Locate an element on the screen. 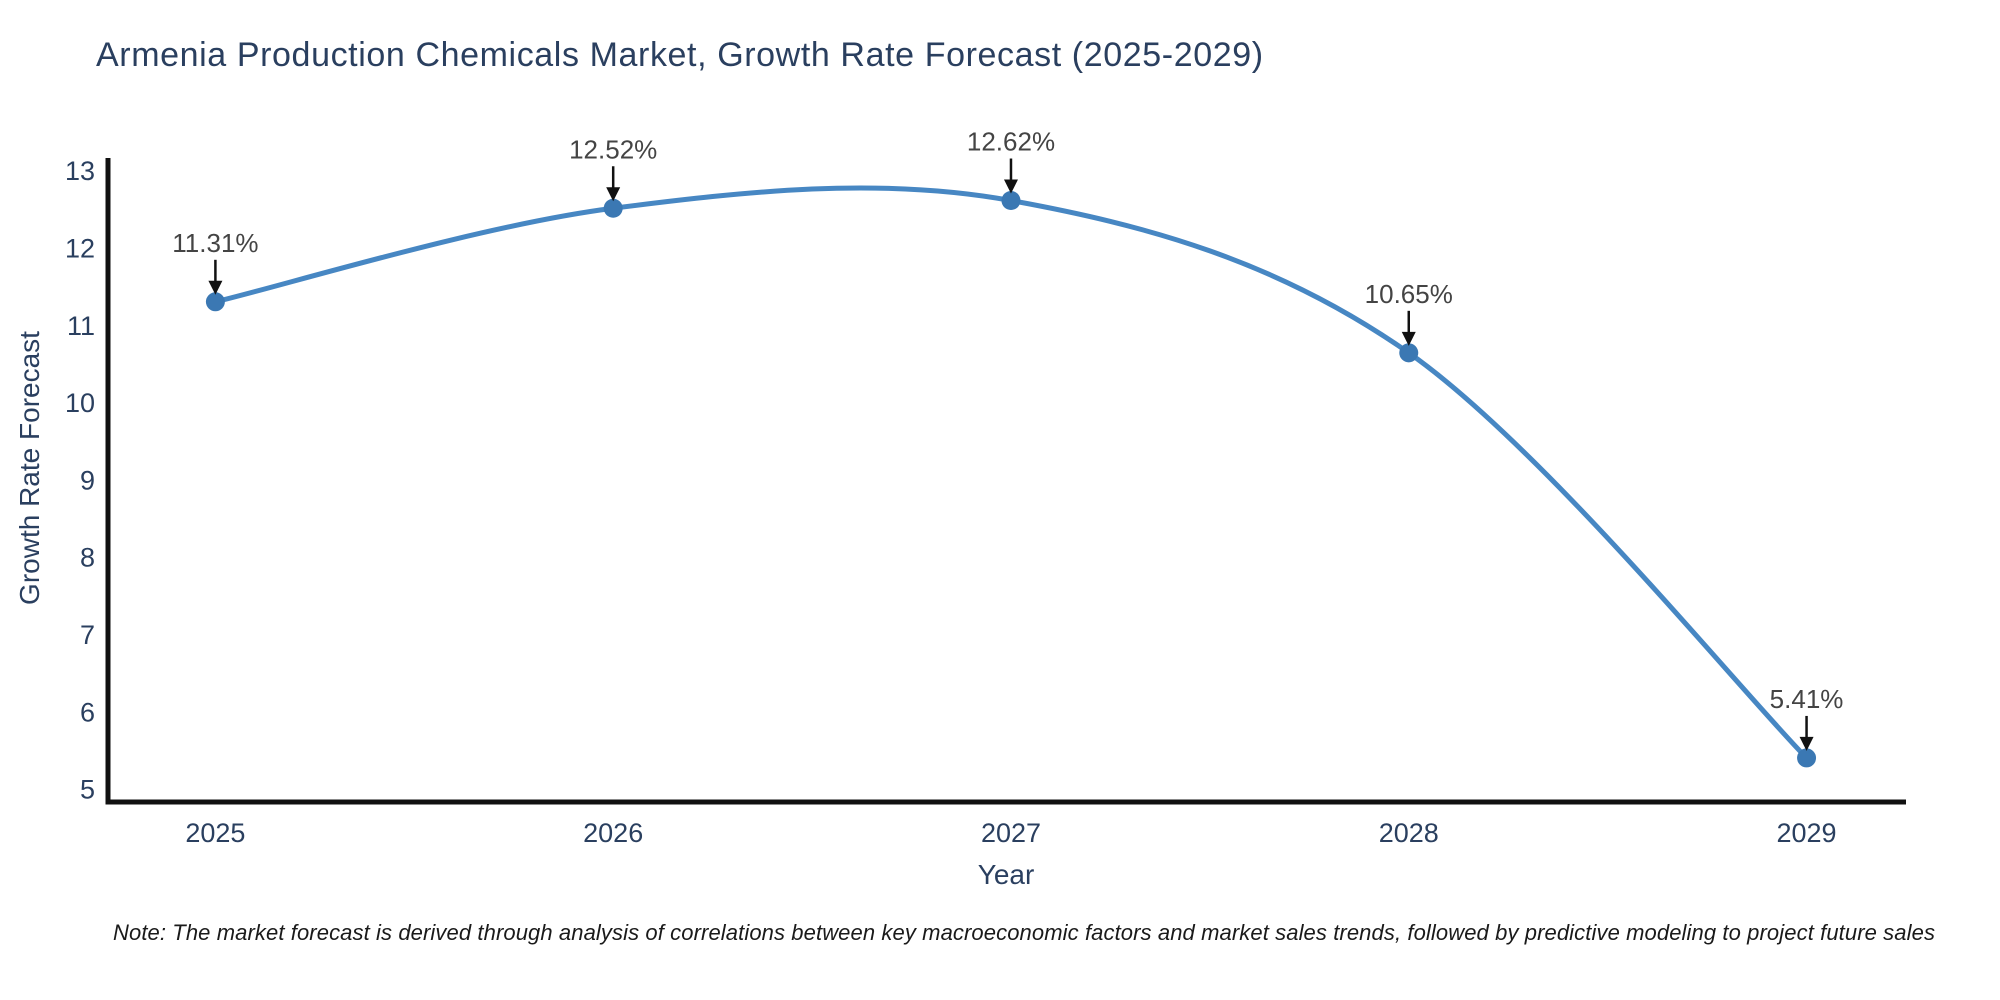 Image resolution: width=2000 pixels, height=1000 pixels. y-tick-label: 7 is located at coordinates (87, 635).